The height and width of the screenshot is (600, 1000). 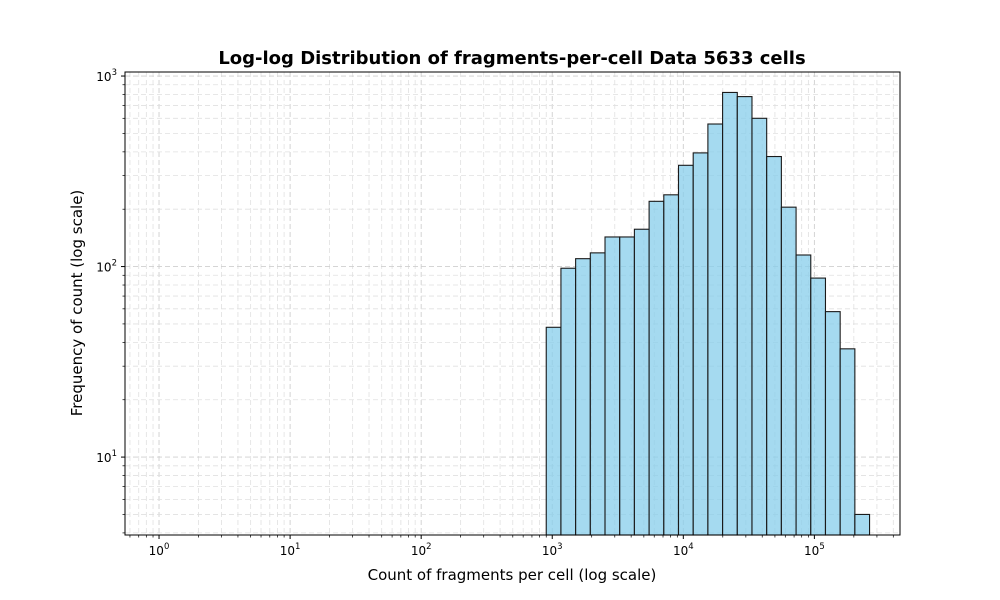 What do you see at coordinates (421, 550) in the screenshot?
I see `x-tick-label: 10²` at bounding box center [421, 550].